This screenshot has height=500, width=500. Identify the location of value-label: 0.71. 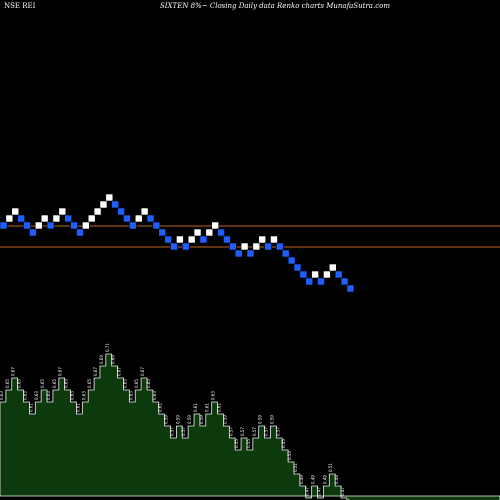
(107, 347).